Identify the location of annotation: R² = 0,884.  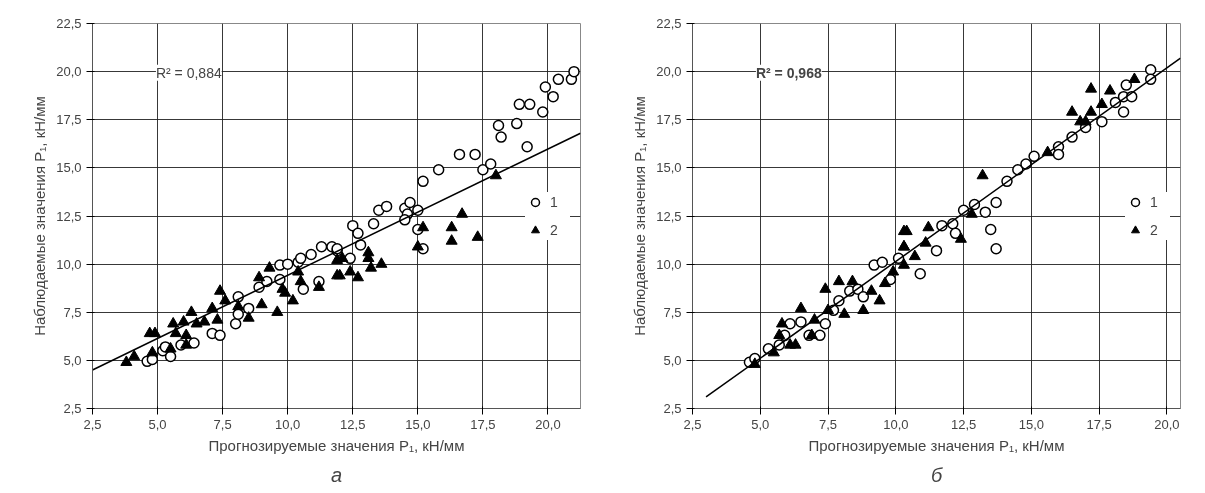
(188, 72).